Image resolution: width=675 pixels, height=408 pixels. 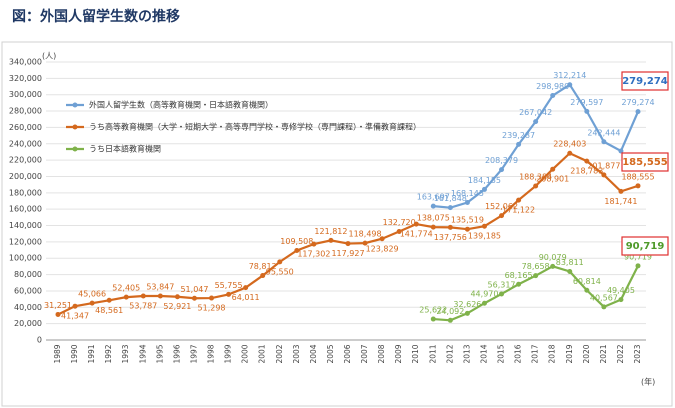 What do you see at coordinates (450, 198) in the screenshot?
I see `data-label: 161,848` at bounding box center [450, 198].